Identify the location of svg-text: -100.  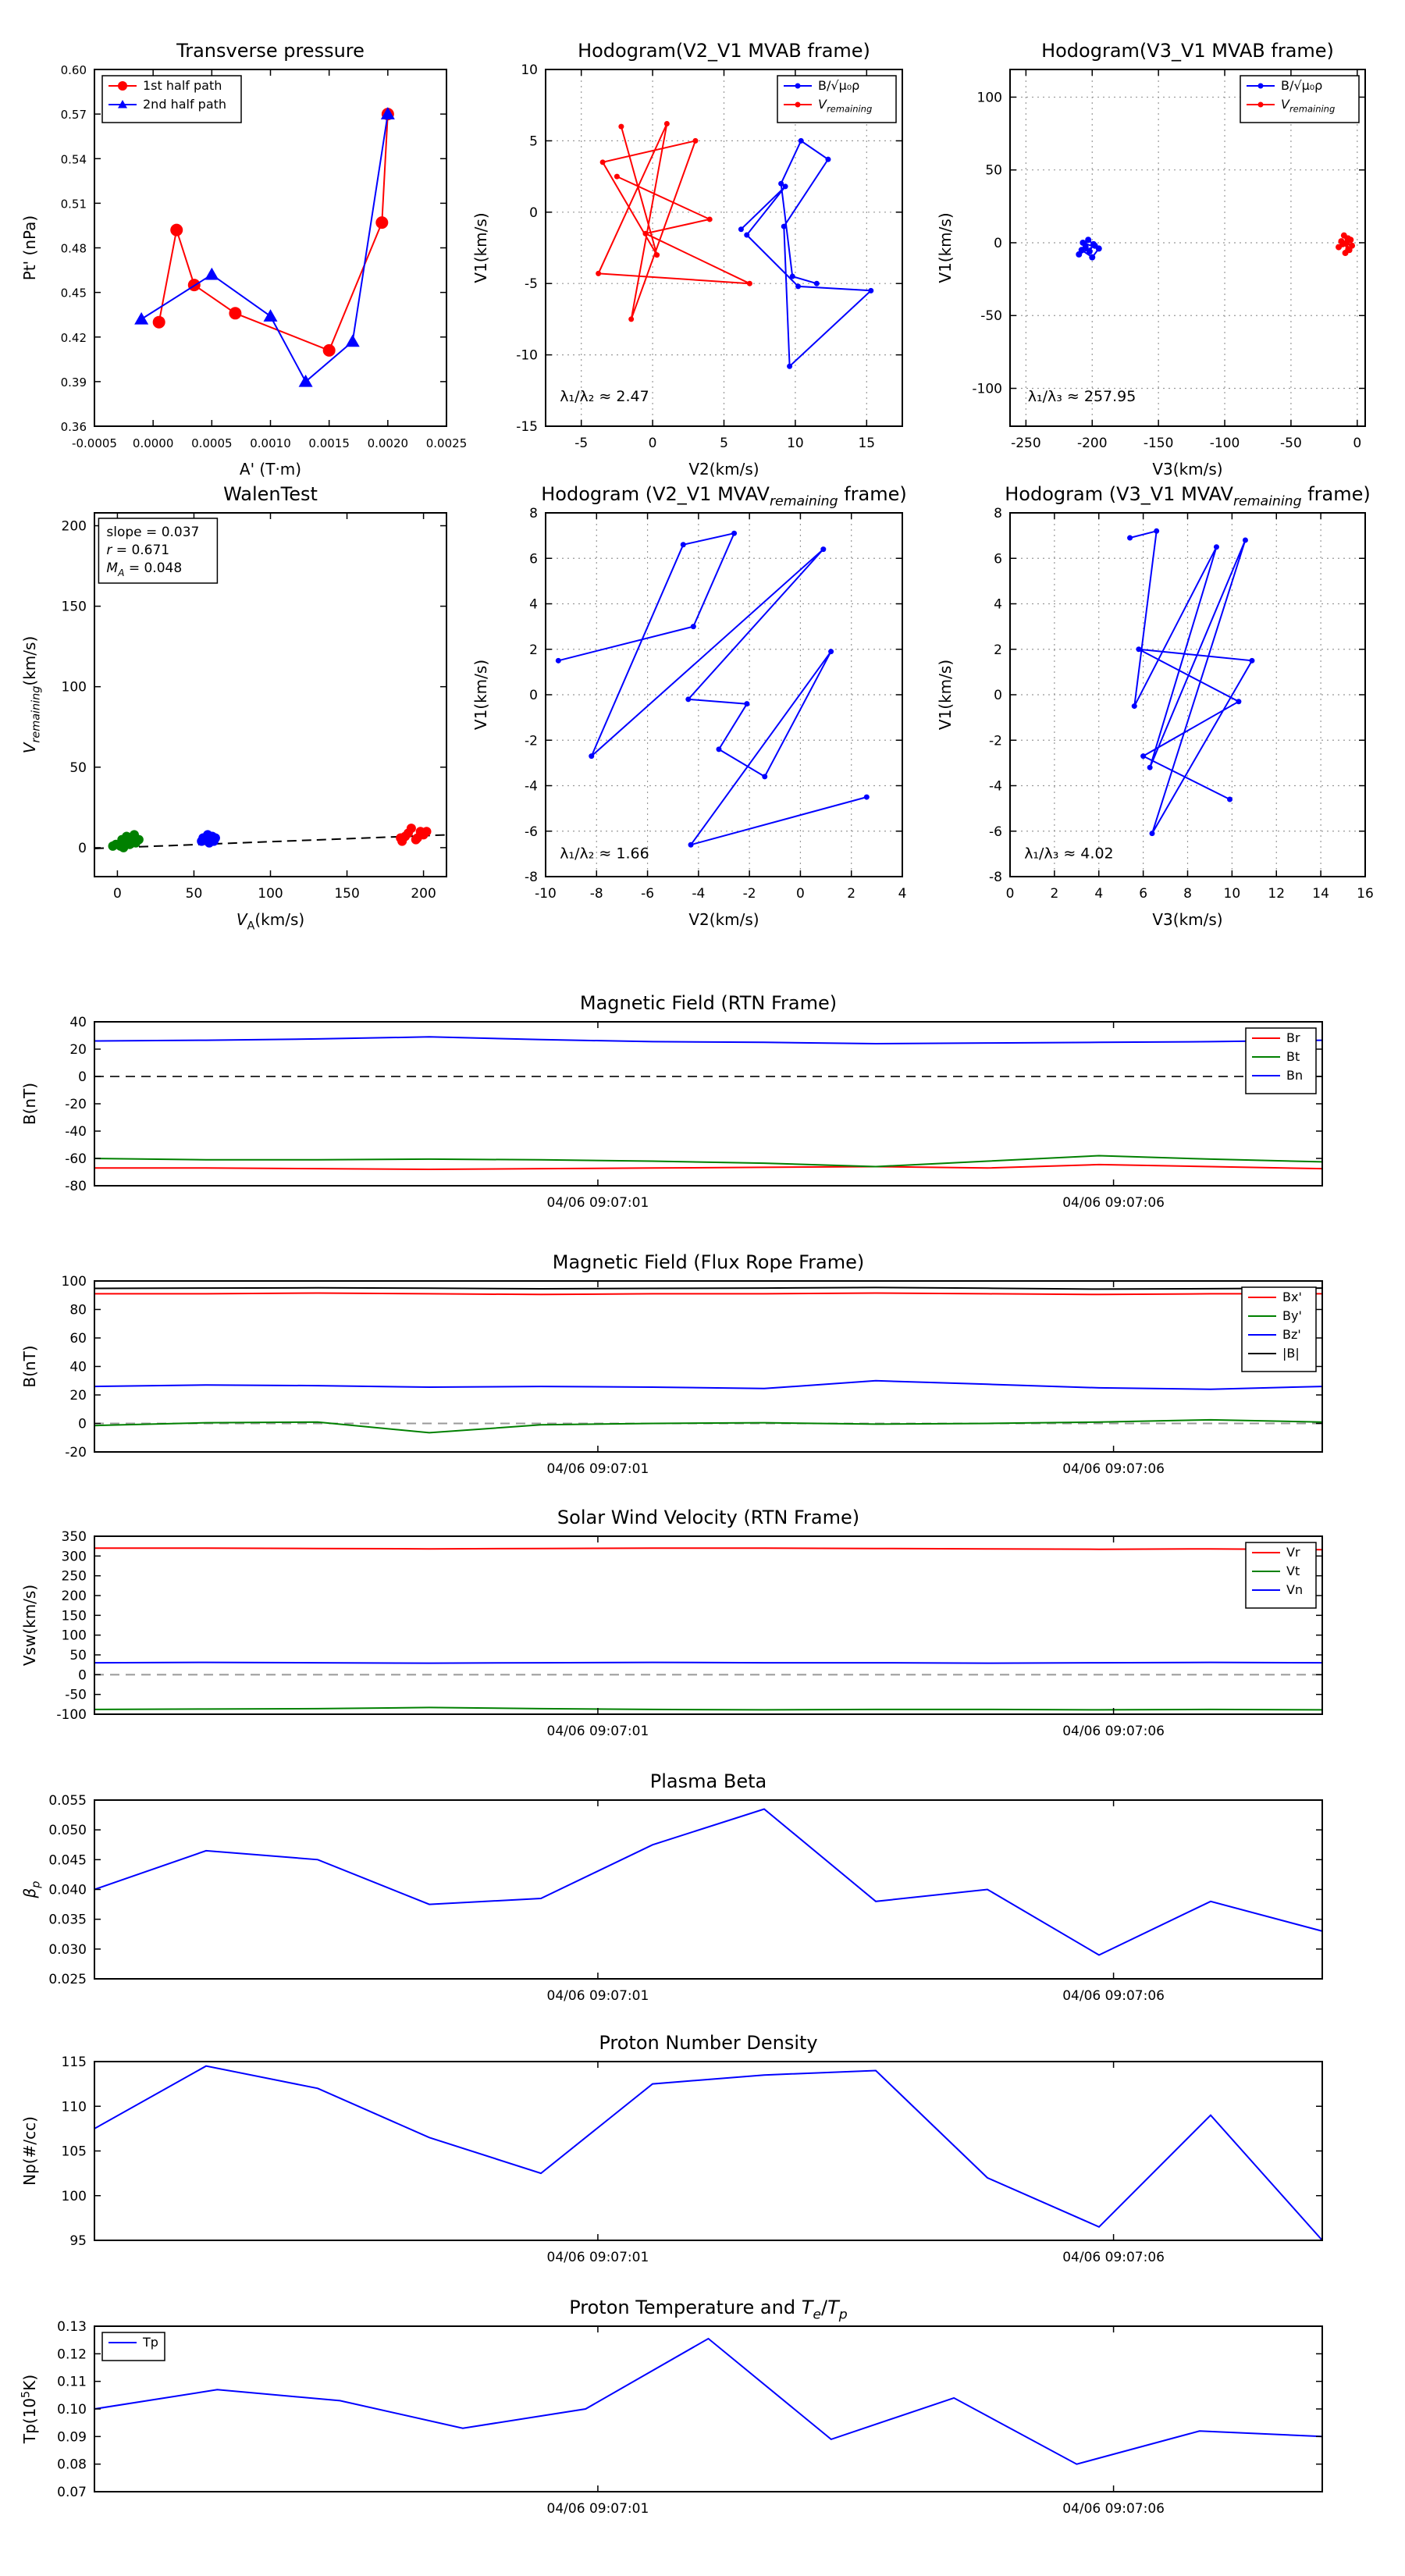
(72, 1715).